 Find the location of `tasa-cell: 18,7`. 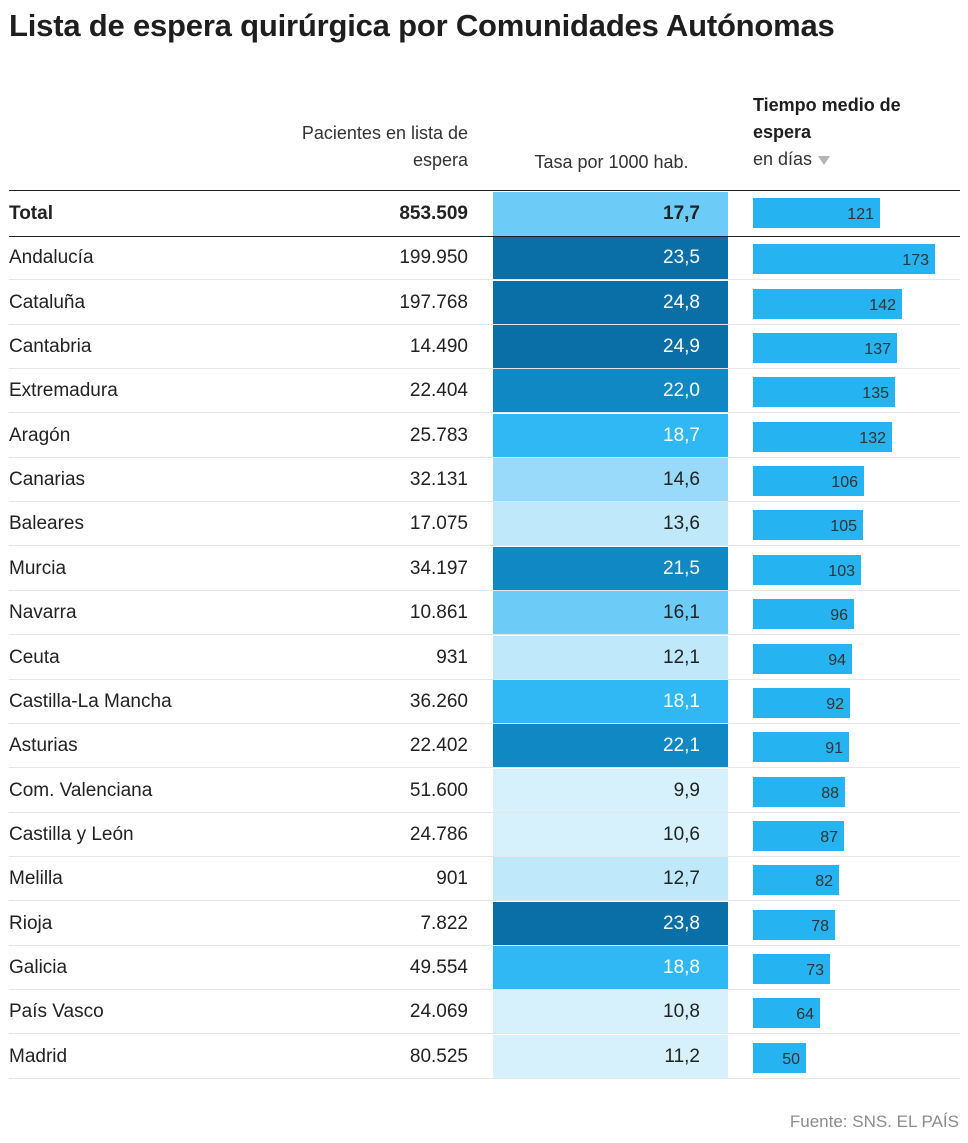

tasa-cell: 18,7 is located at coordinates (610, 435).